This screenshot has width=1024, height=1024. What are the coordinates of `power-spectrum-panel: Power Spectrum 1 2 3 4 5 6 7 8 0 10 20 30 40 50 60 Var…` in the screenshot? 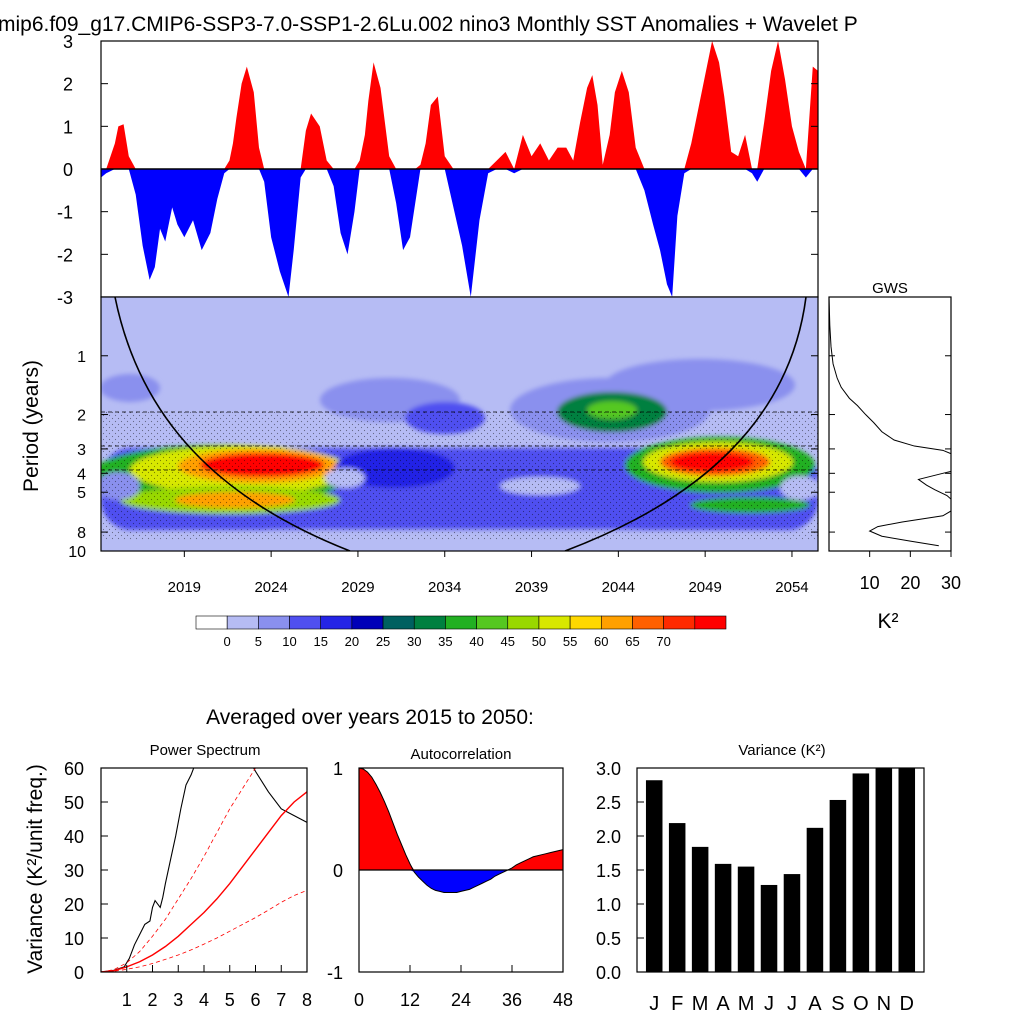 It's located at (168, 876).